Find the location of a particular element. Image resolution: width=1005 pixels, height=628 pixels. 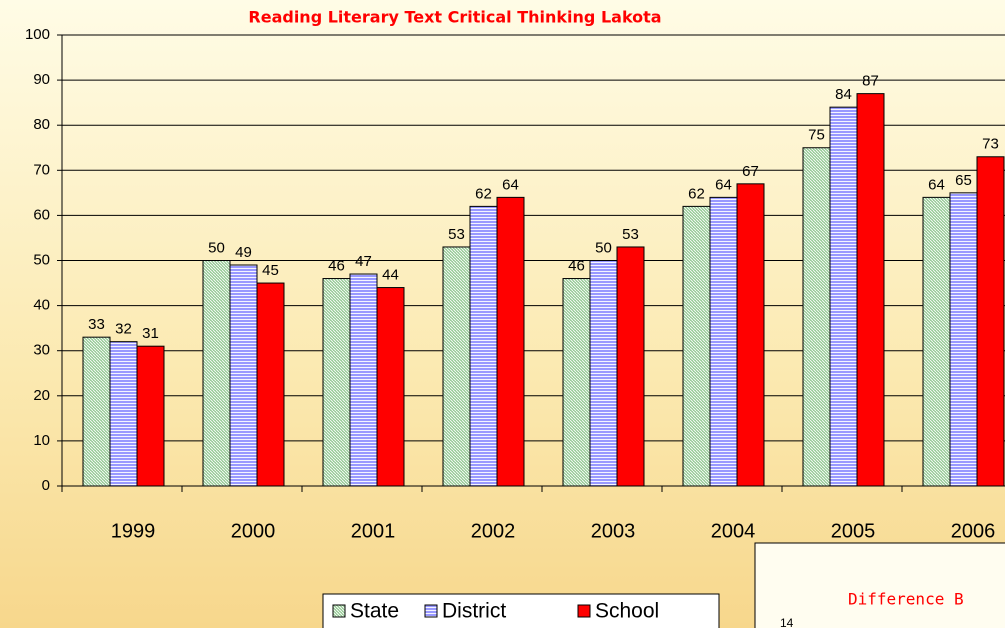

value-label: 45 is located at coordinates (270, 270).